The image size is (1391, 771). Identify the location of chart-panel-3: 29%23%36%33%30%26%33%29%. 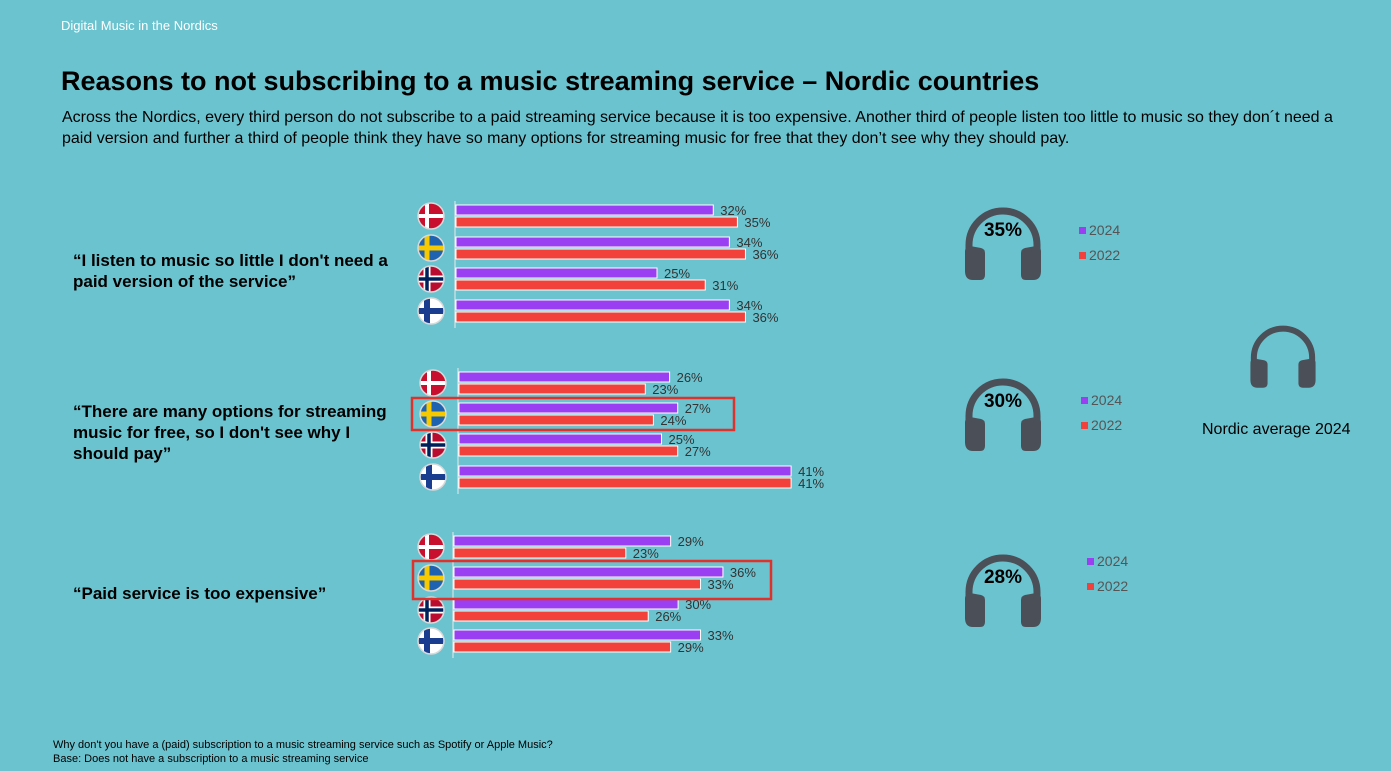
(592, 595).